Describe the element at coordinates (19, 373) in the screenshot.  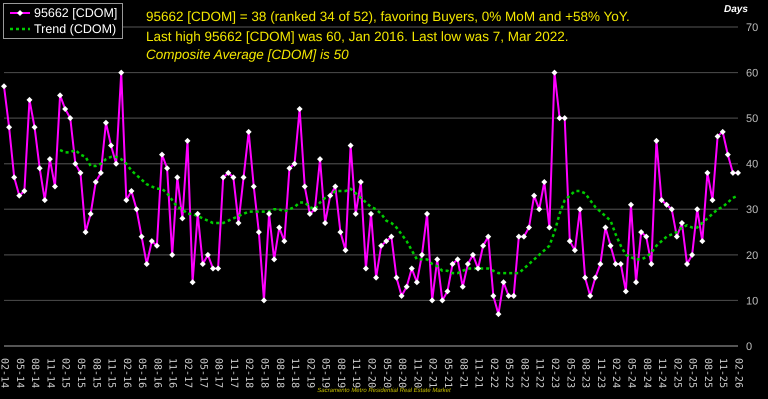
I see `x-tick-label: 05-14` at that location.